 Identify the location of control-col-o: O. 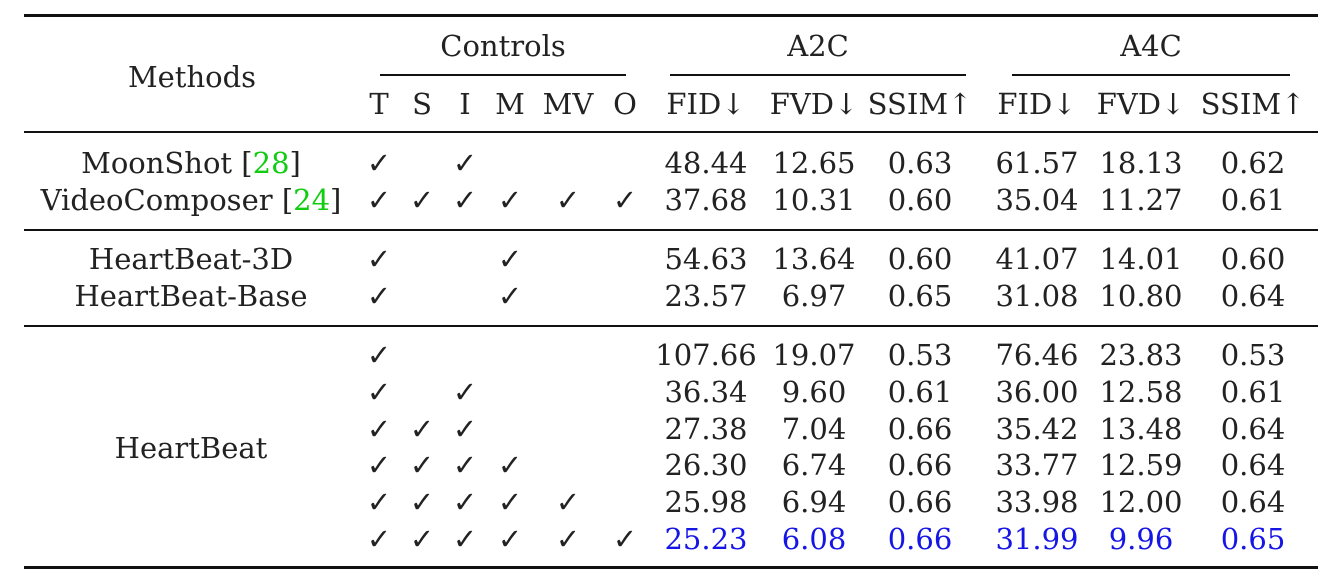
(625, 104).